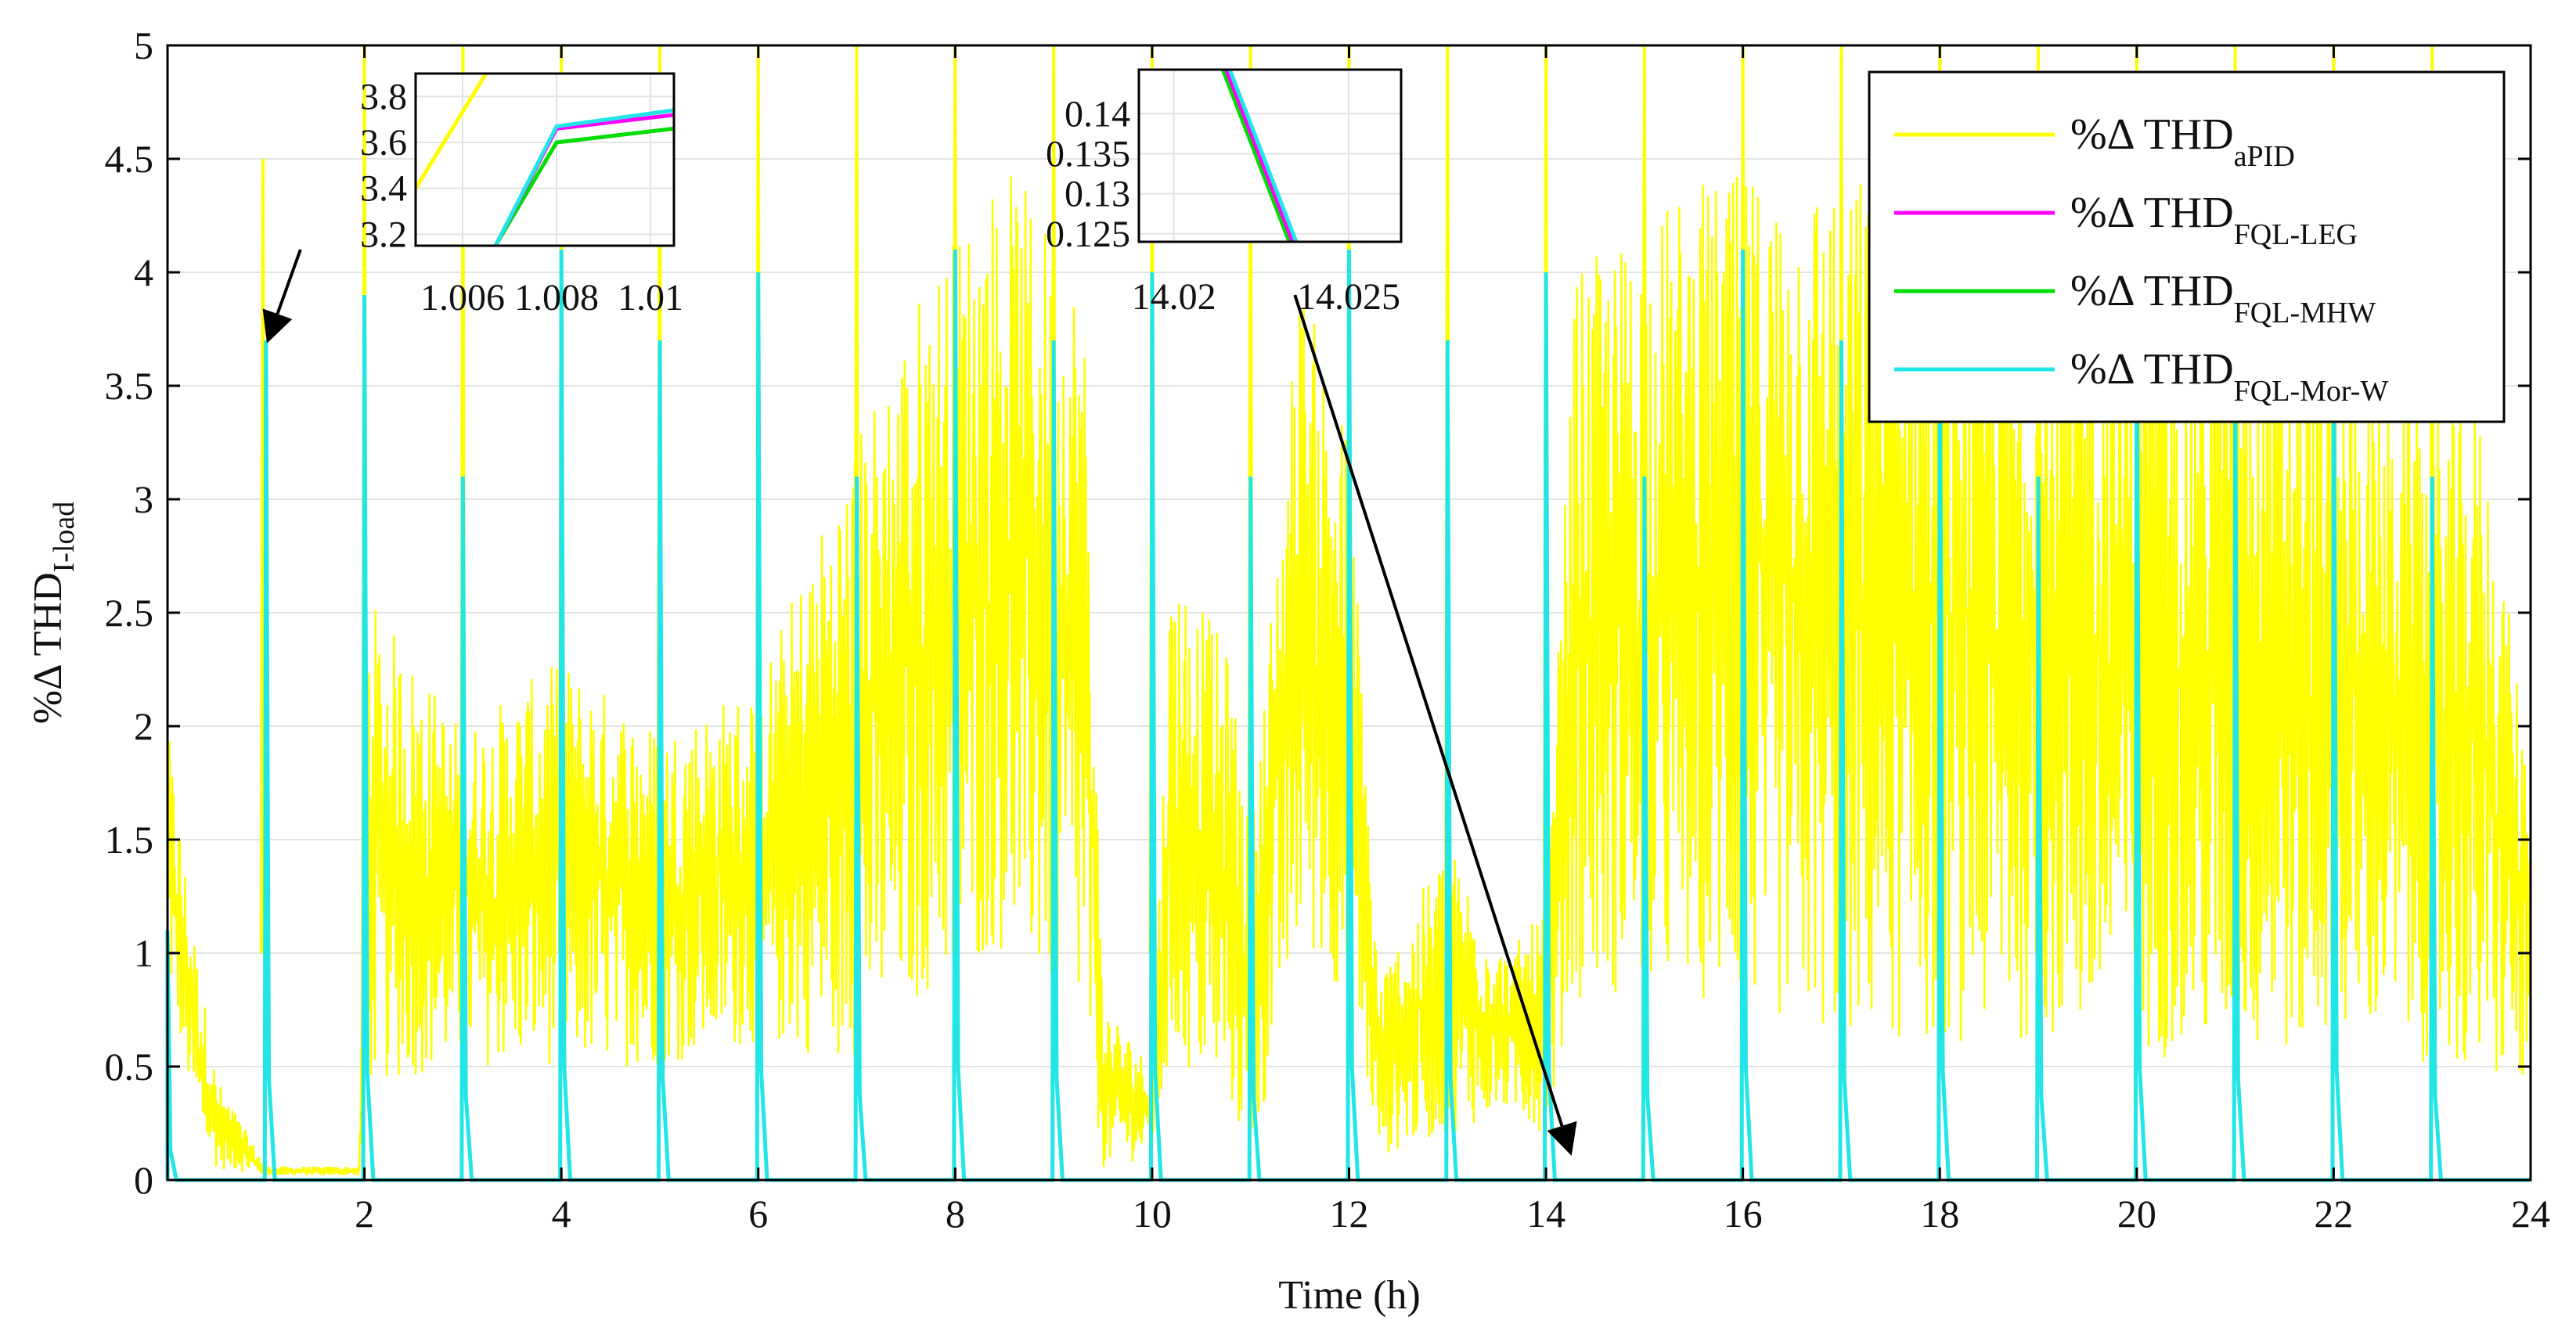 The height and width of the screenshot is (1342, 2576). I want to click on x-tick-label-4: 10, so click(1152, 1214).